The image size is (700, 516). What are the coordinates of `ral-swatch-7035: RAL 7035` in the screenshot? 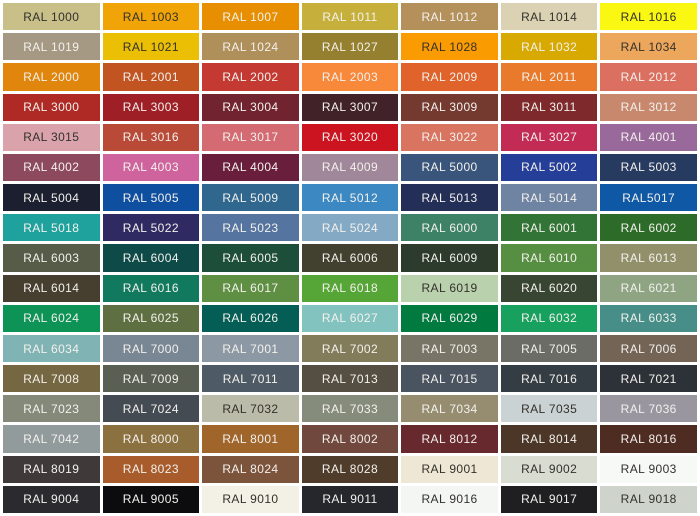 It's located at (549, 409).